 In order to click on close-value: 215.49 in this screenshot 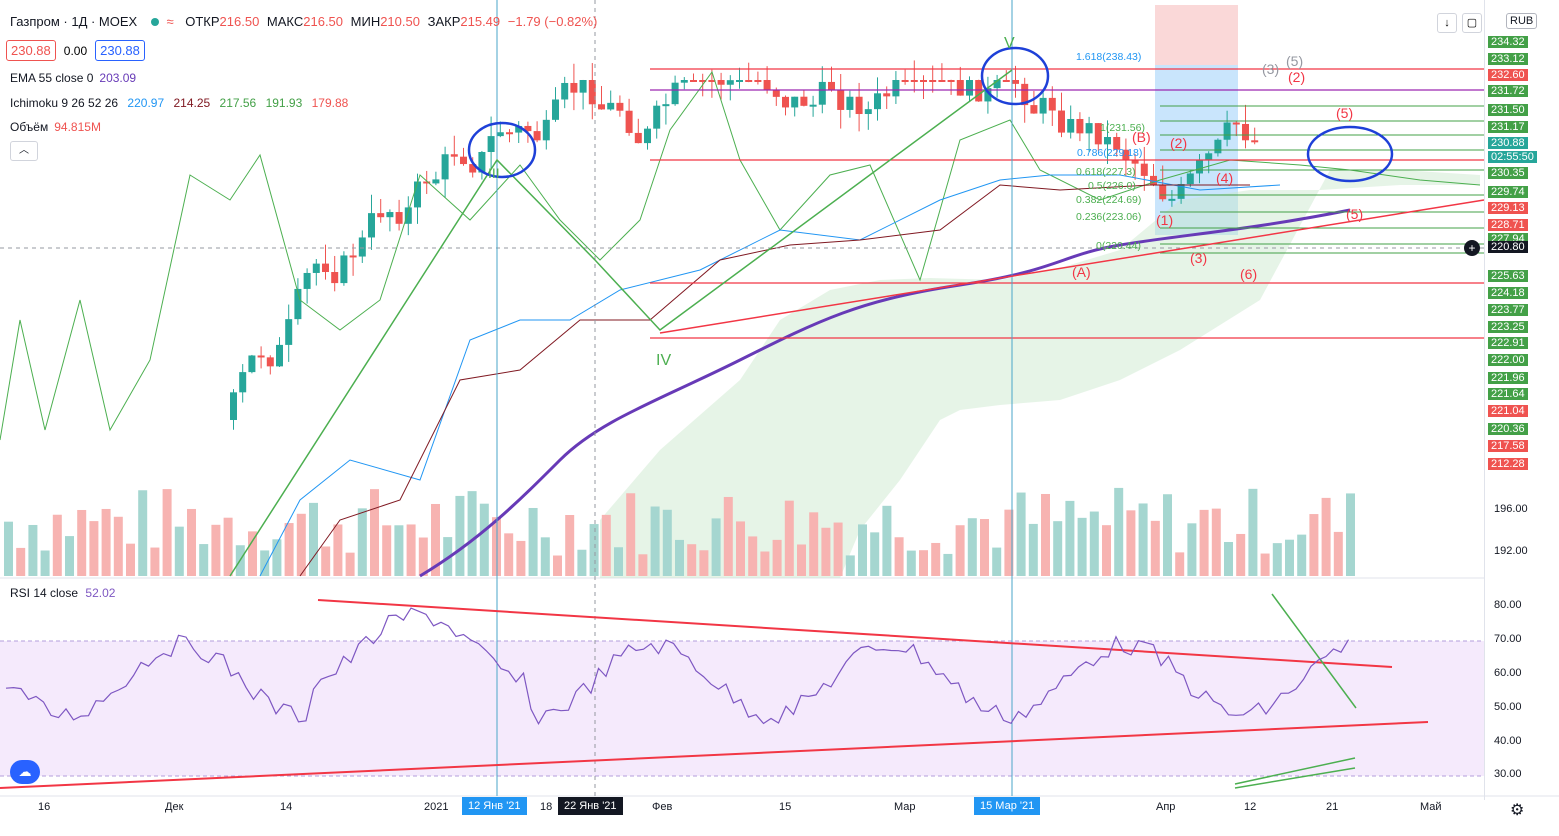, I will do `click(480, 21)`.